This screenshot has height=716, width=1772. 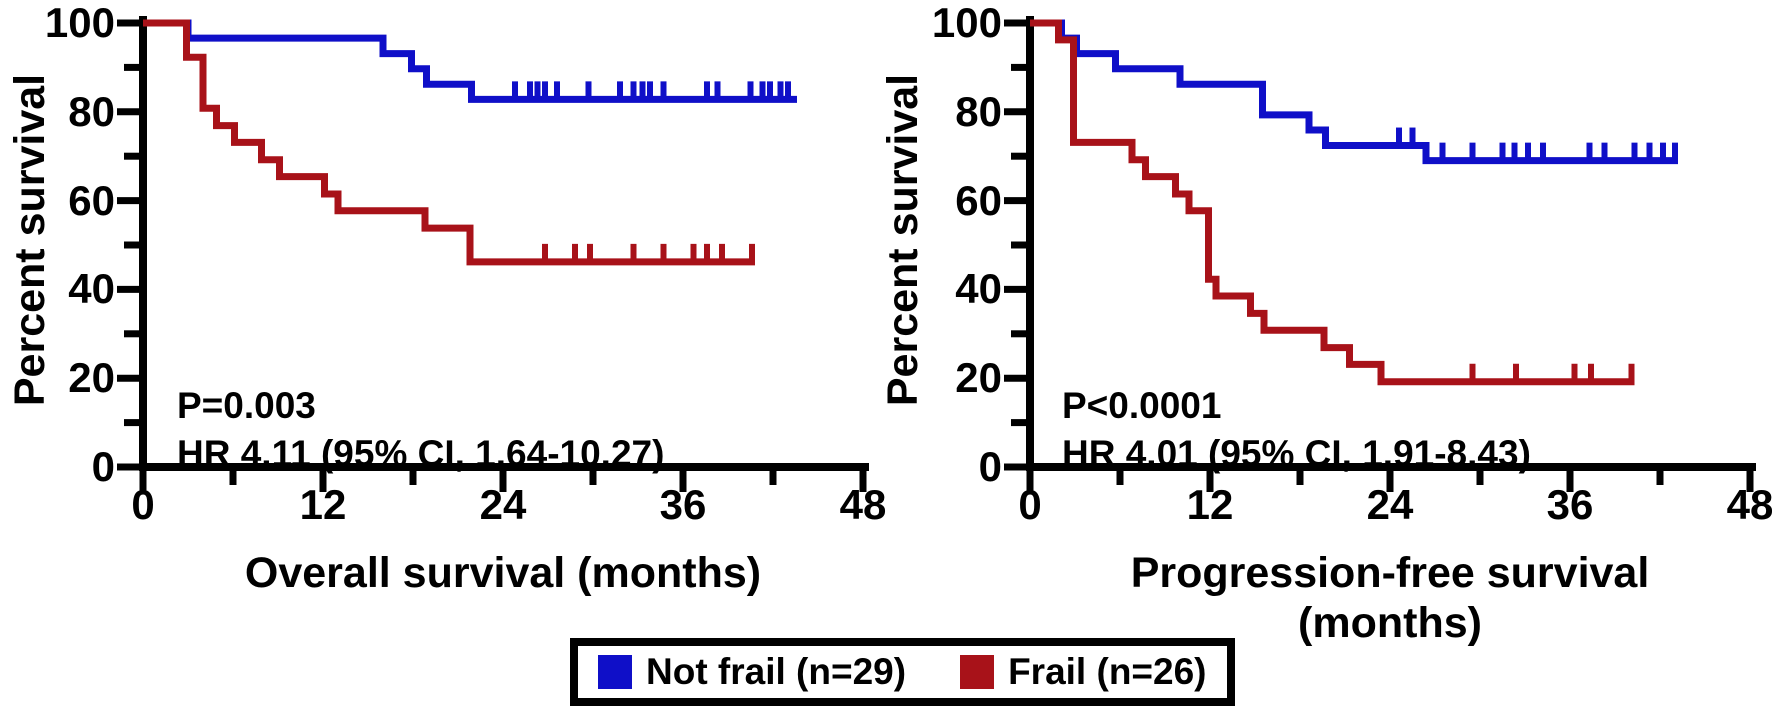 I want to click on x-axis-title-right: Progression-free survival (months), so click(x=1390, y=598).